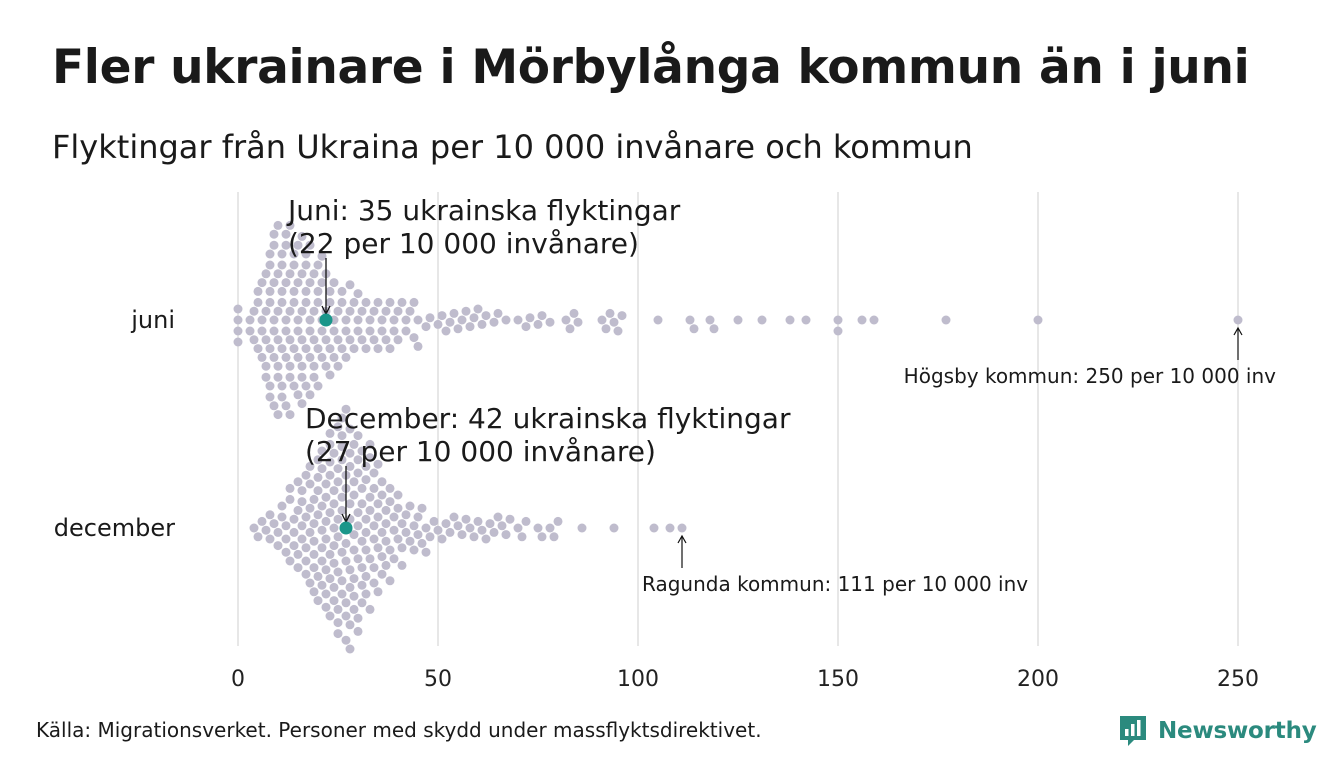  Describe the element at coordinates (483, 210) in the screenshot. I see `highlight-label-line1: Juni: 35 ukrainska flyktingar` at that location.